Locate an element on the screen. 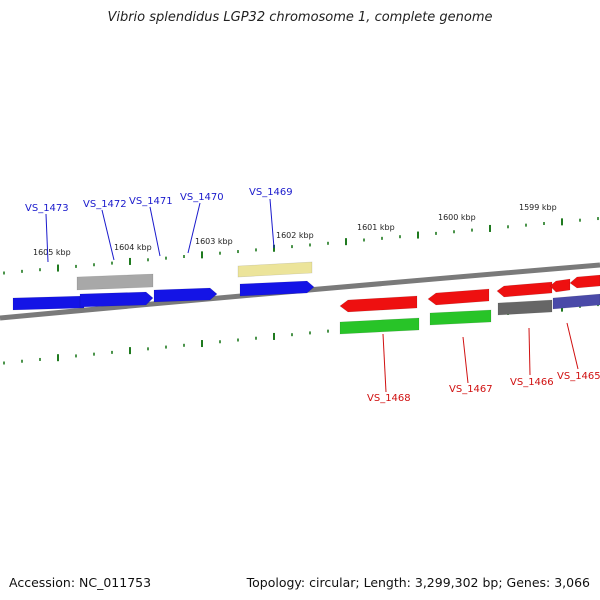 The width and height of the screenshot is (600, 600). gene-arrow-vs-1465-a is located at coordinates (560, 285).